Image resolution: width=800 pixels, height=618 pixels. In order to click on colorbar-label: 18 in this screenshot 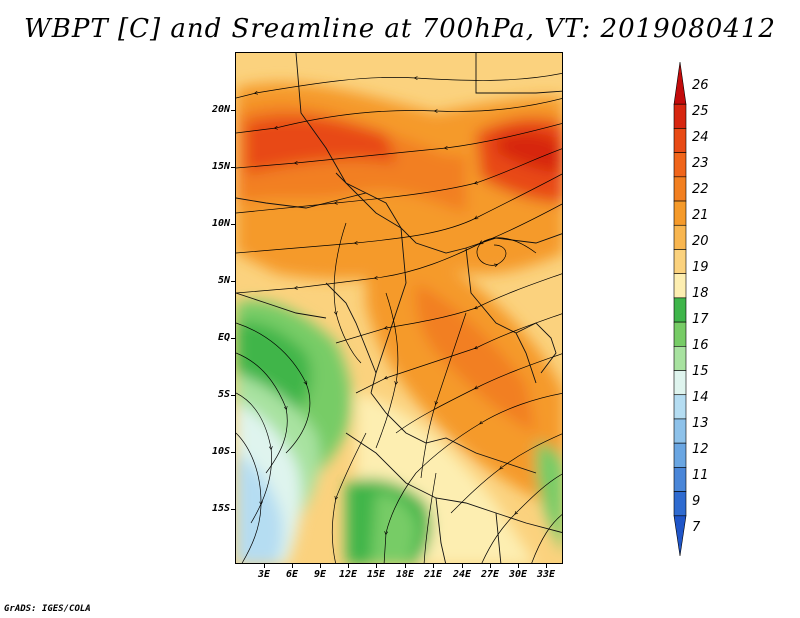, I will do `click(700, 293)`.